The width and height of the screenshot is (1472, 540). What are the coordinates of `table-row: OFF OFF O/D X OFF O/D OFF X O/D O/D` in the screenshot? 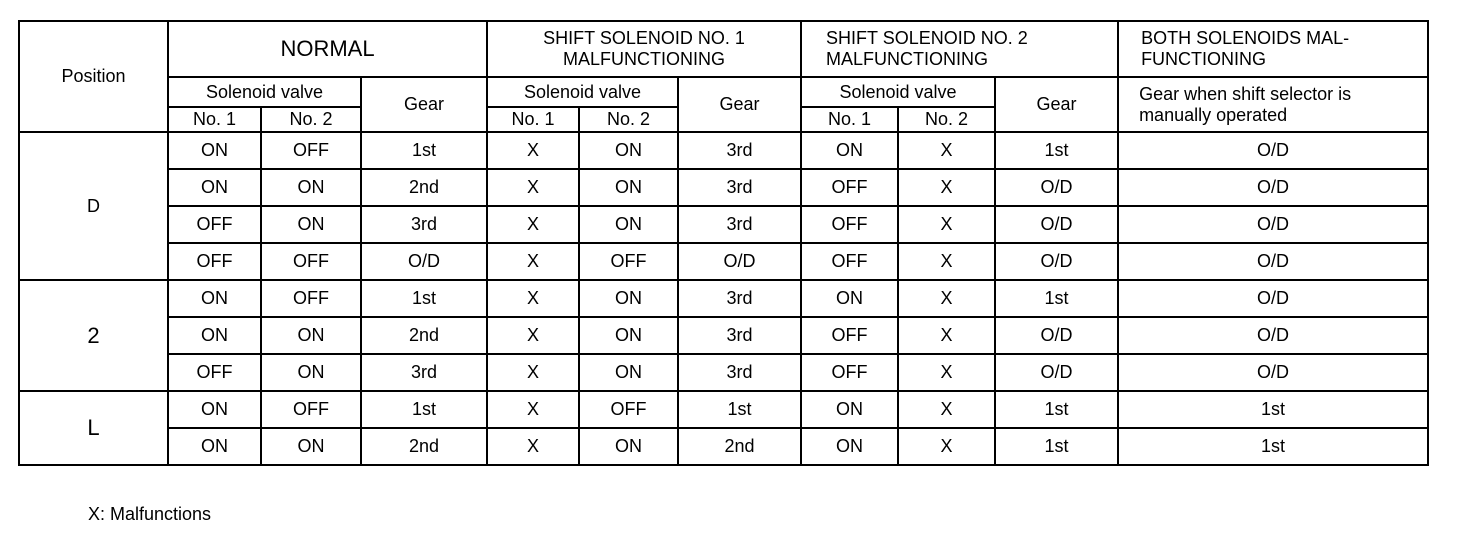 It's located at (724, 261).